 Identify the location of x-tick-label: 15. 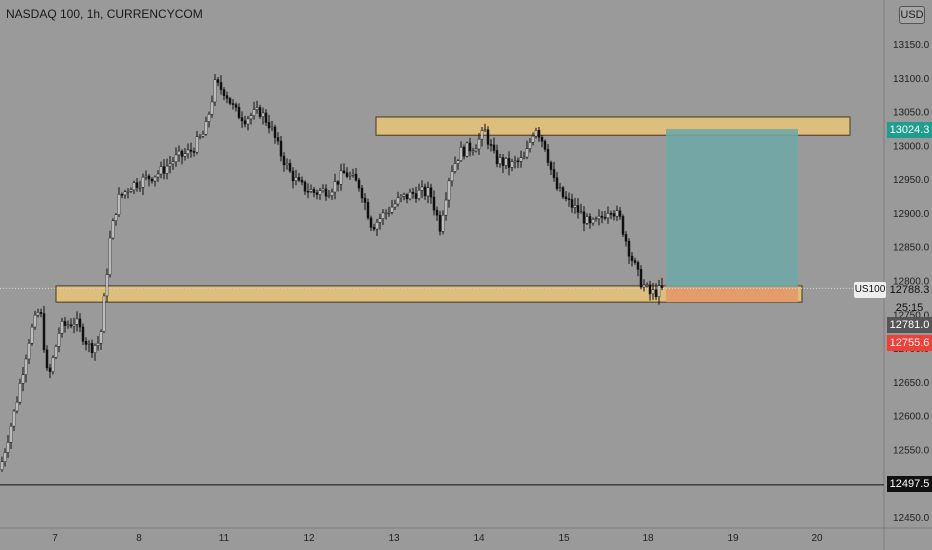
(564, 538).